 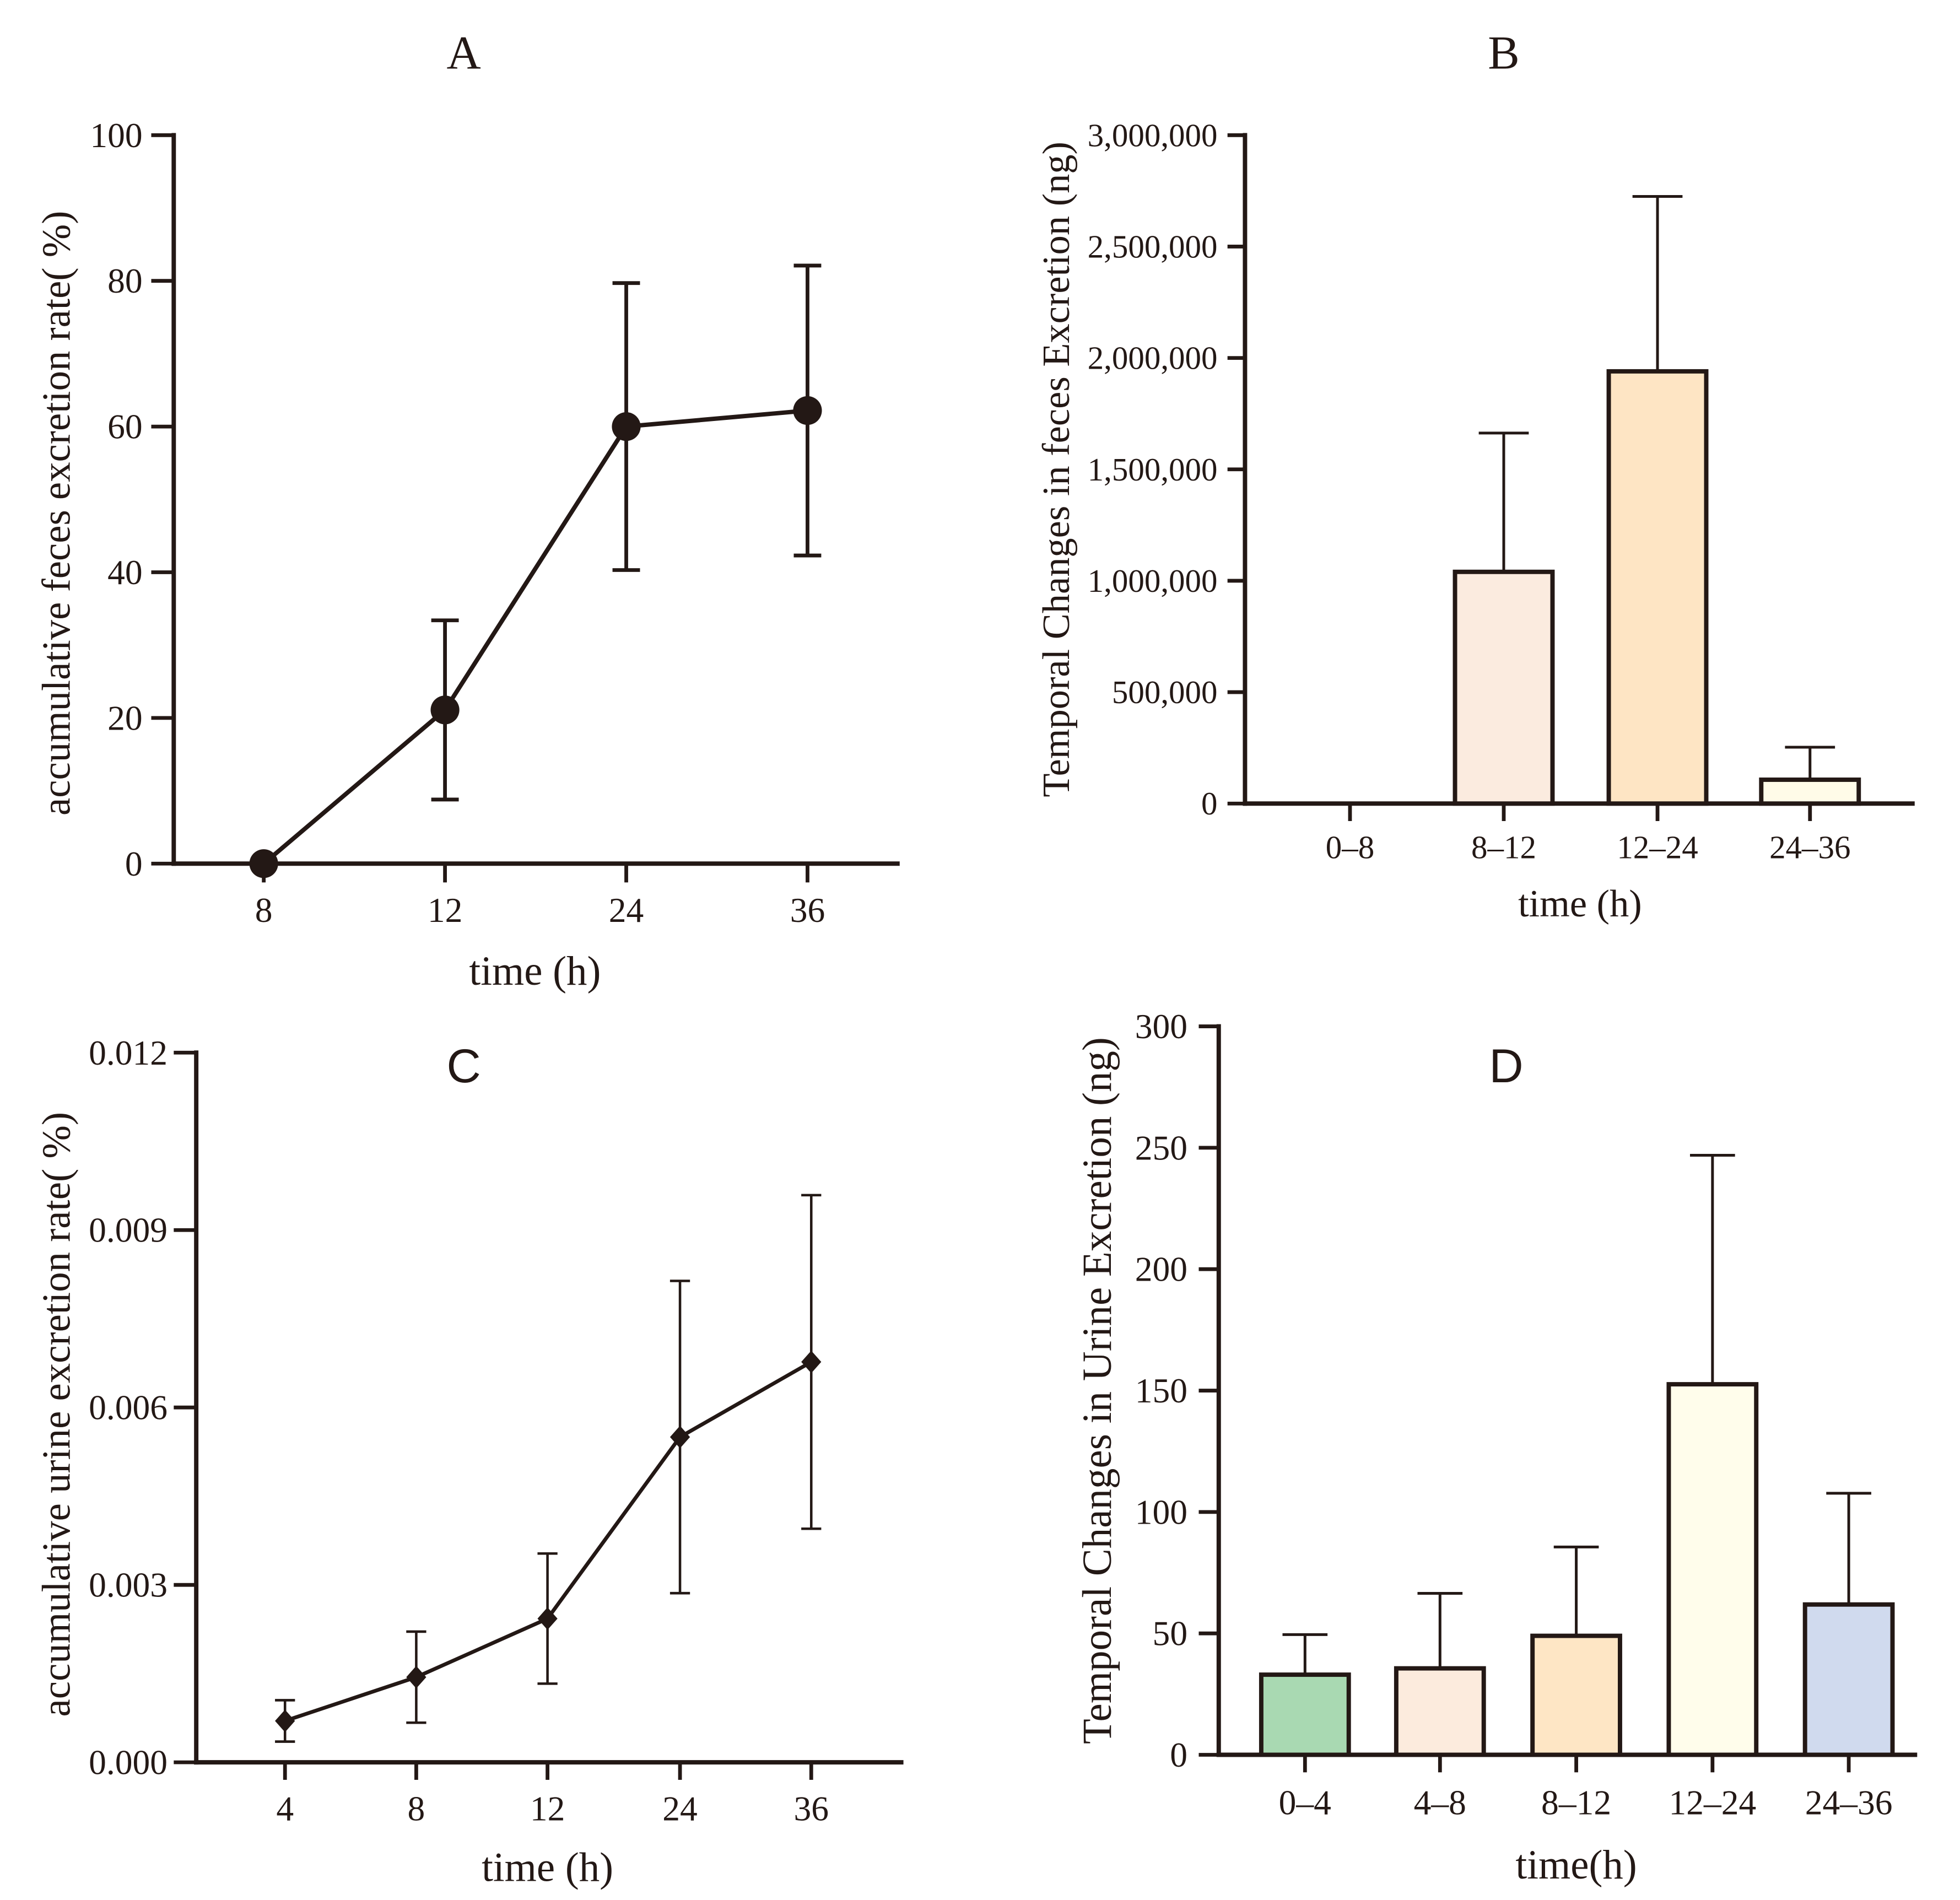 I want to click on panel-b-x-tick-label: 12–24, so click(x=1657, y=847).